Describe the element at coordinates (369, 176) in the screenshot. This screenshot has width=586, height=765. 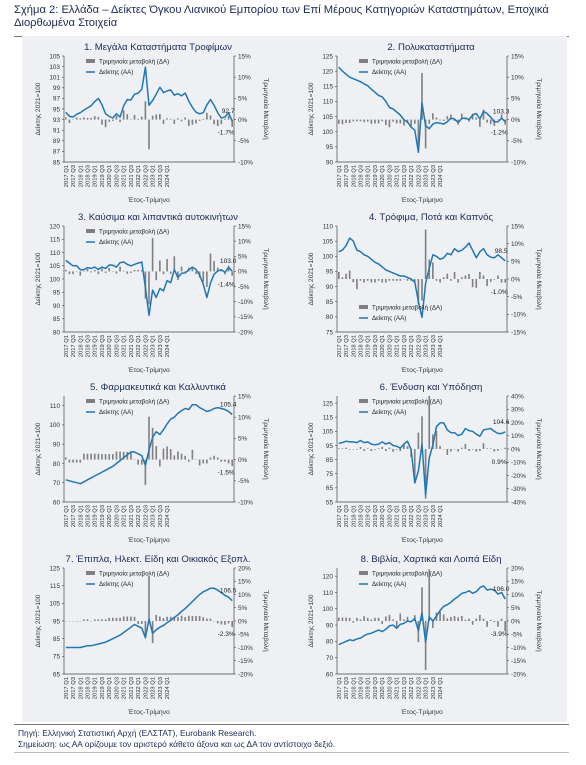
I see `x-tick-label: 2019 Q1` at that location.